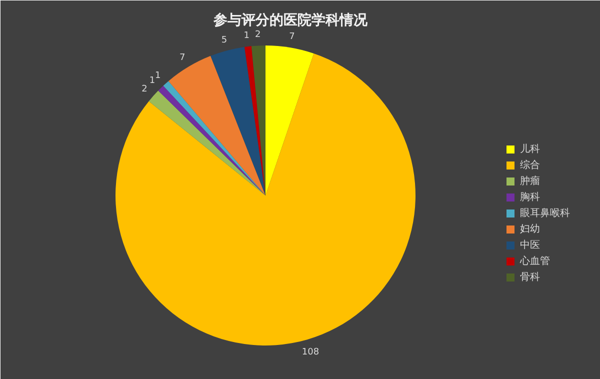  Describe the element at coordinates (545, 213) in the screenshot. I see `legend-label: 眼耳鼻喉科` at that location.